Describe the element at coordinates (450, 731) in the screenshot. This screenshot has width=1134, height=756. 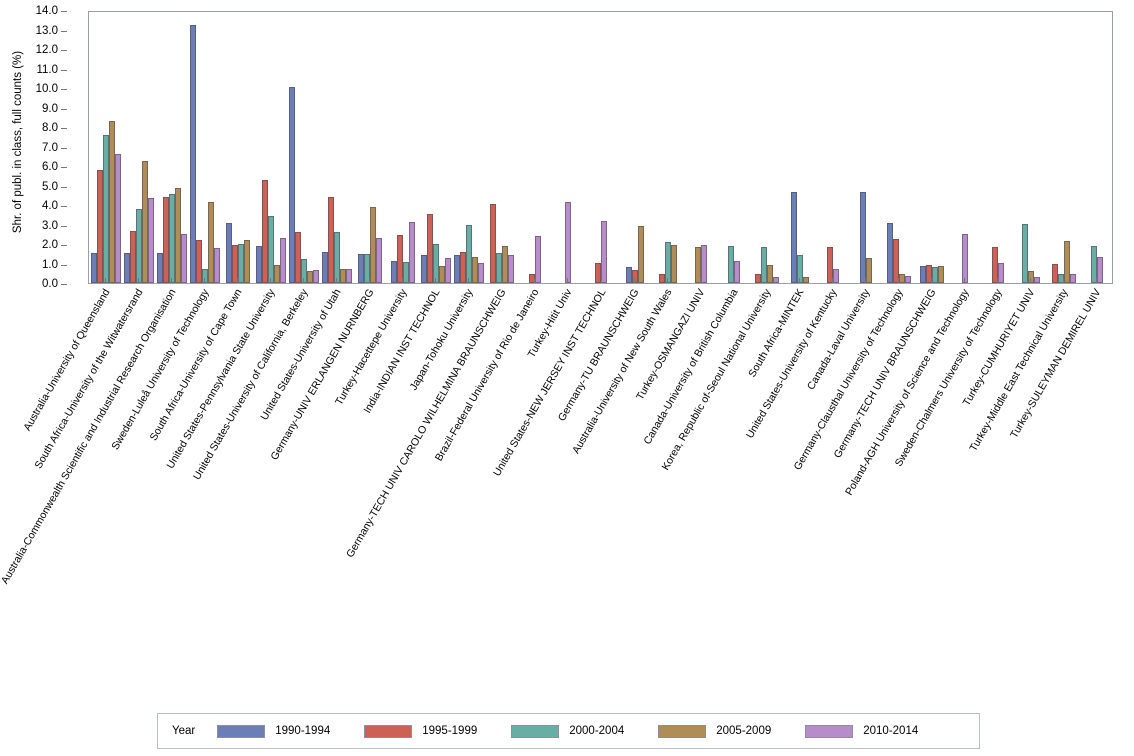
I see `legend-label: 1995-1999` at that location.